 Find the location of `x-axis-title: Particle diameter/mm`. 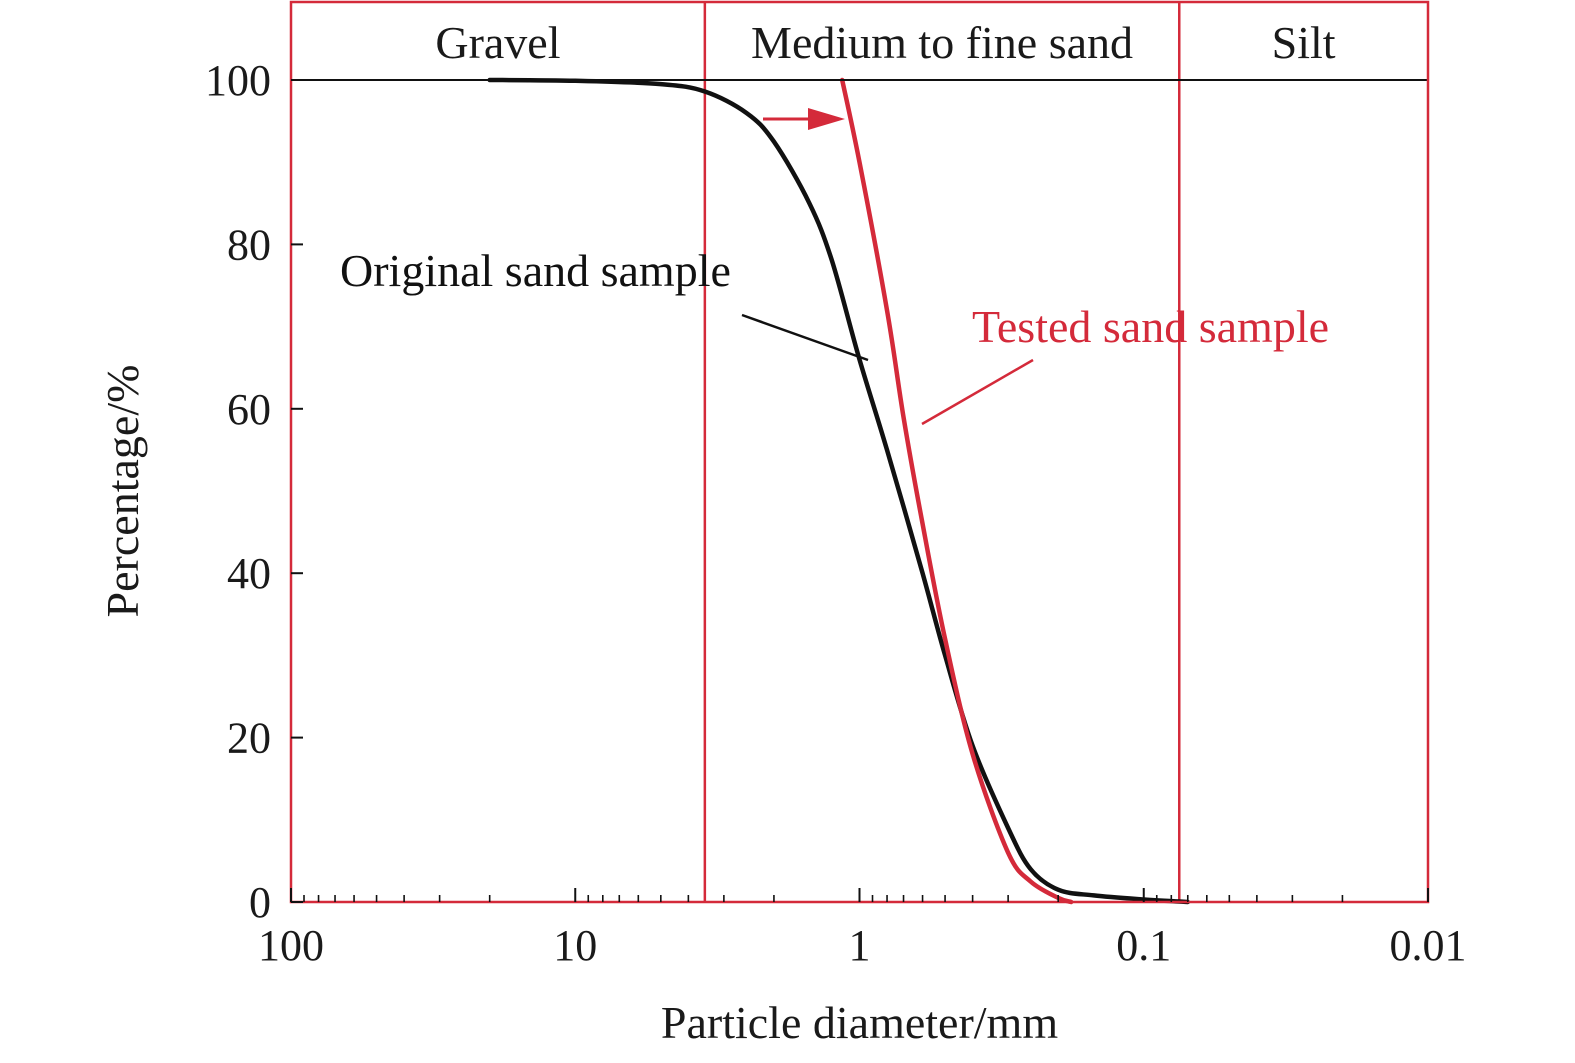

x-axis-title: Particle diameter/mm is located at coordinates (859, 1022).